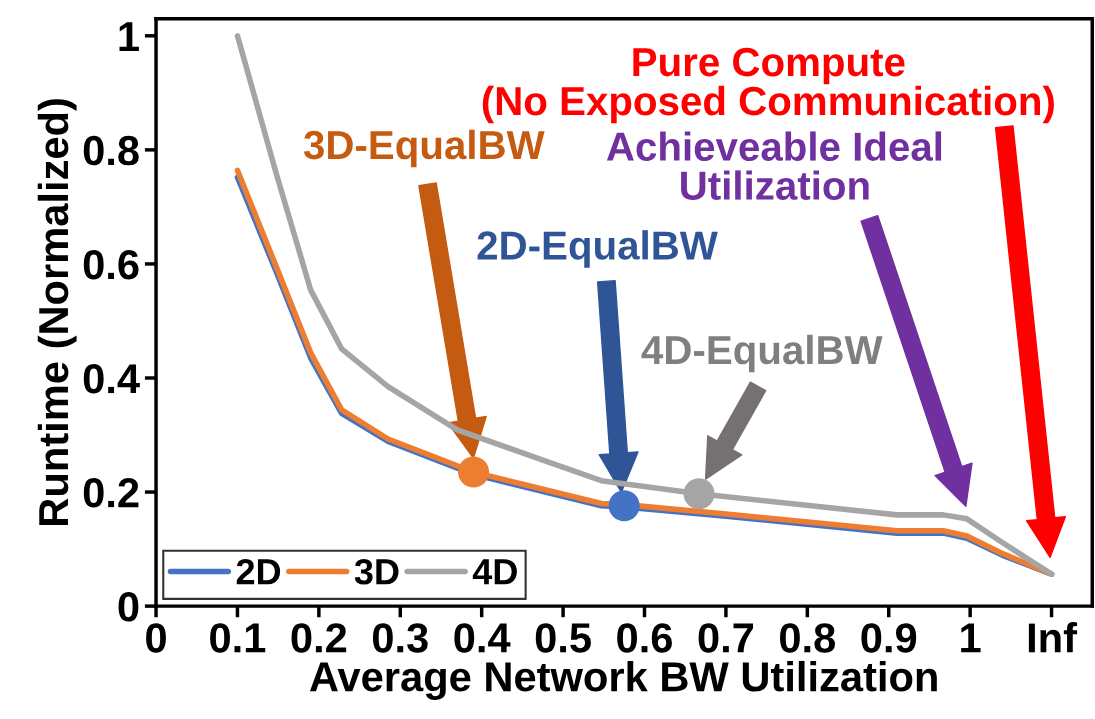  Describe the element at coordinates (400, 638) in the screenshot. I see `x-tick-label: 0.3` at that location.